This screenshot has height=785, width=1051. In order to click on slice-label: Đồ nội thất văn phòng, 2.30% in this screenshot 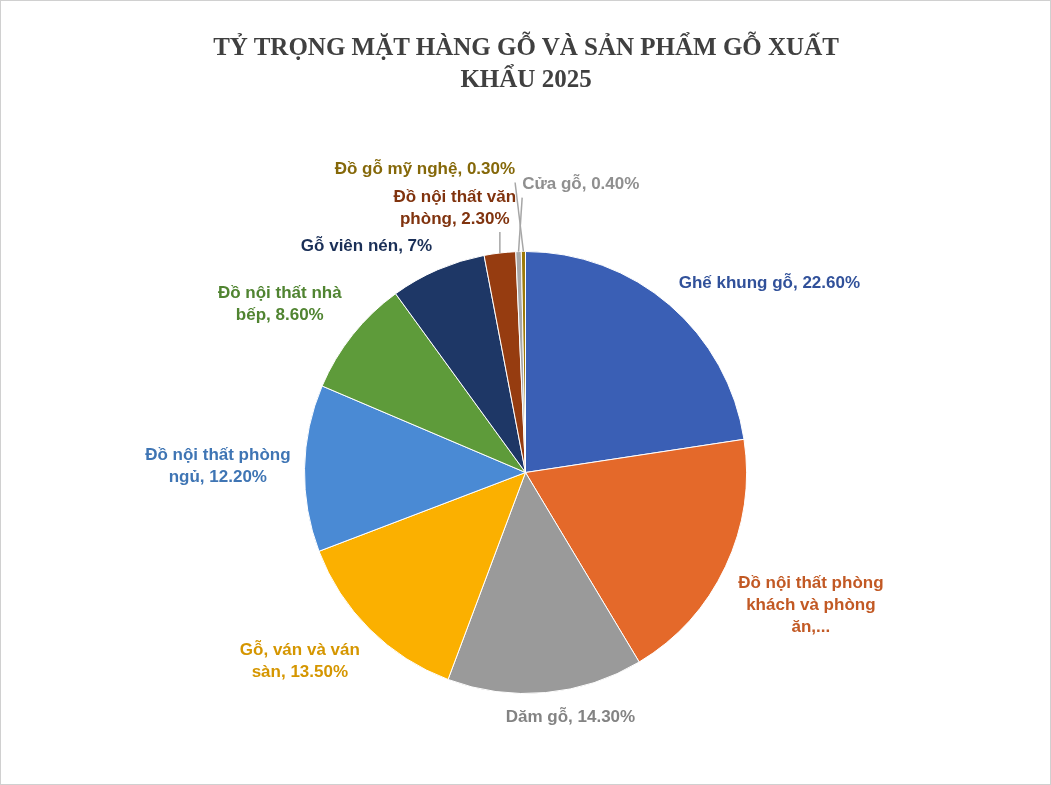, I will do `click(455, 207)`.